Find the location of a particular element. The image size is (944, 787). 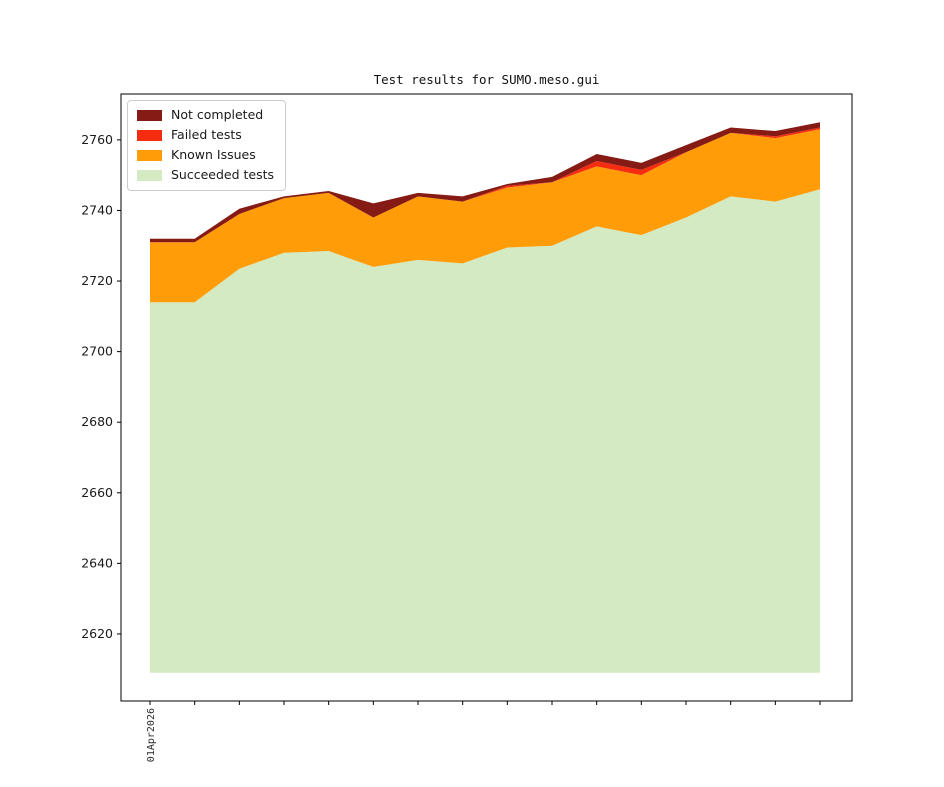

y-tick-label: 2620 is located at coordinates (97, 633).